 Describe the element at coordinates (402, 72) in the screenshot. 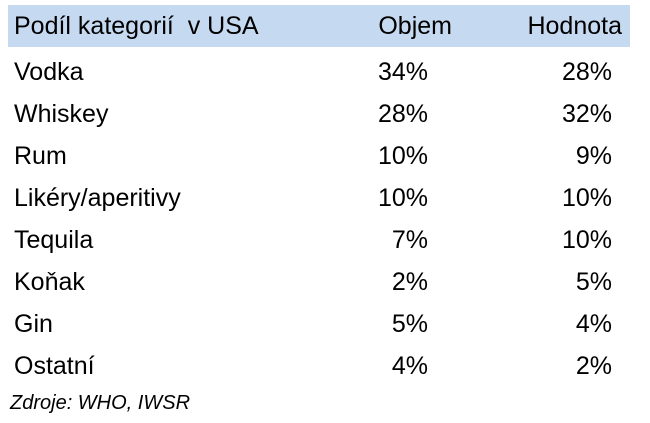

I see `value-cell: 34%` at that location.